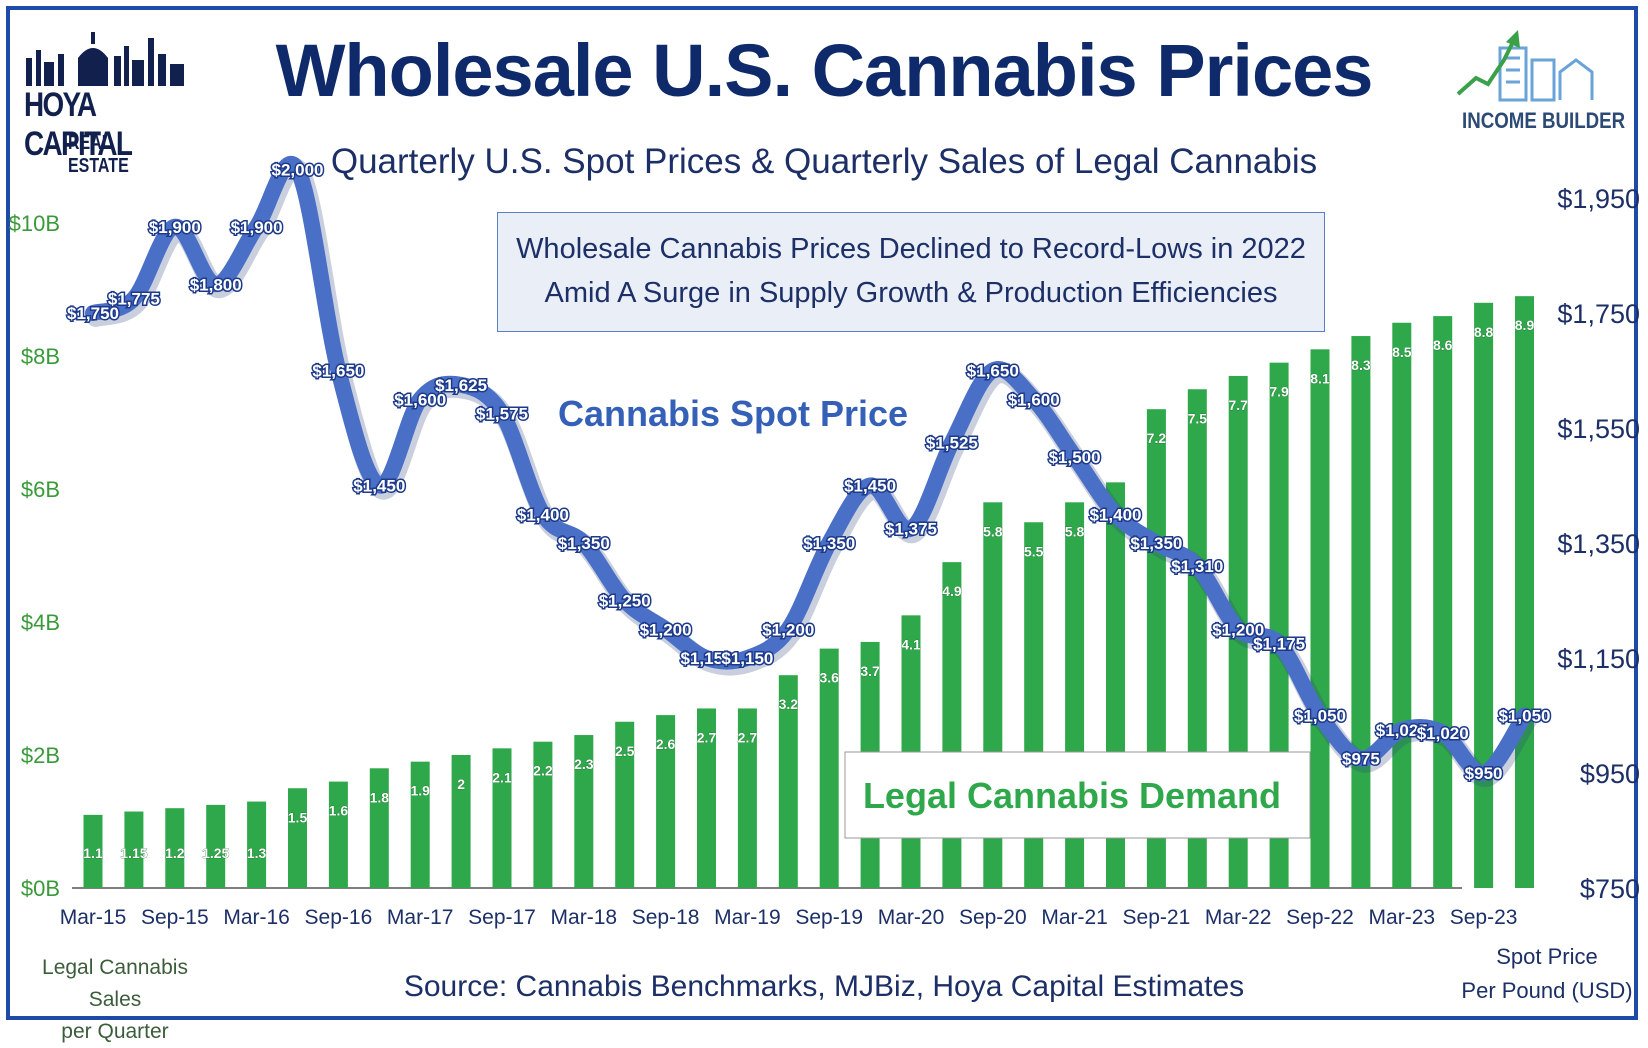  What do you see at coordinates (1402, 917) in the screenshot?
I see `x-axis-tick-label: Mar-23` at bounding box center [1402, 917].